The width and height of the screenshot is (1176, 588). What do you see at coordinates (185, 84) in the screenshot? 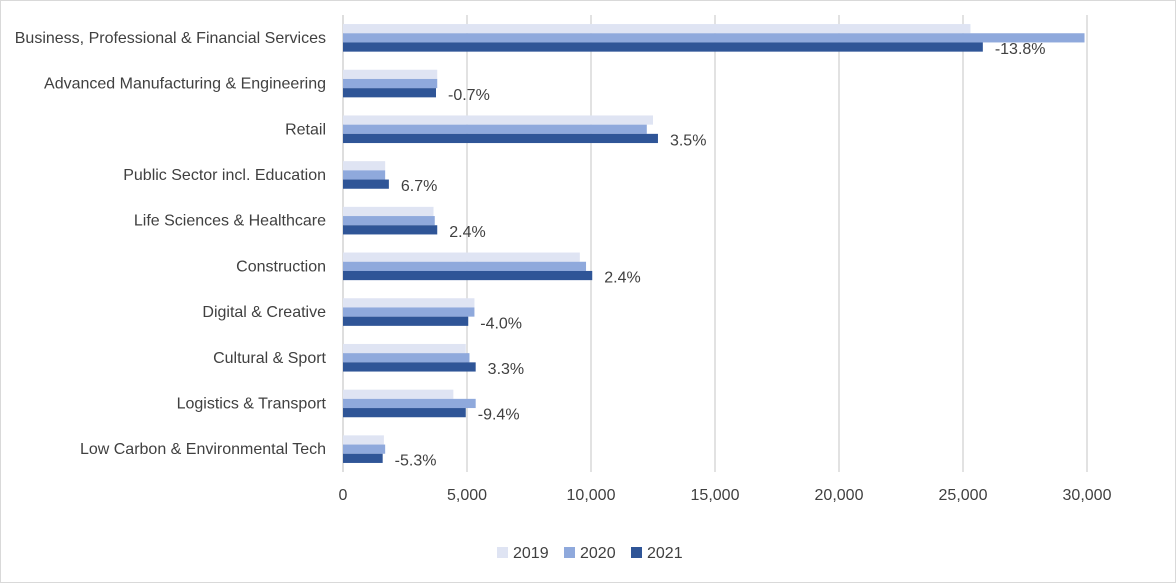
I see `category-label: Advanced Manufacturing & Engineering` at bounding box center [185, 84].